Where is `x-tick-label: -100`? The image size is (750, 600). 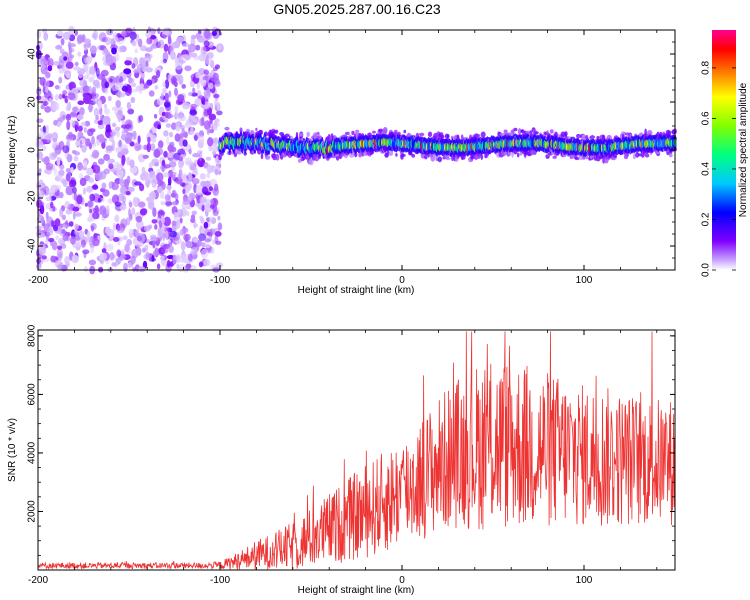
x-tick-label: -100 is located at coordinates (220, 280).